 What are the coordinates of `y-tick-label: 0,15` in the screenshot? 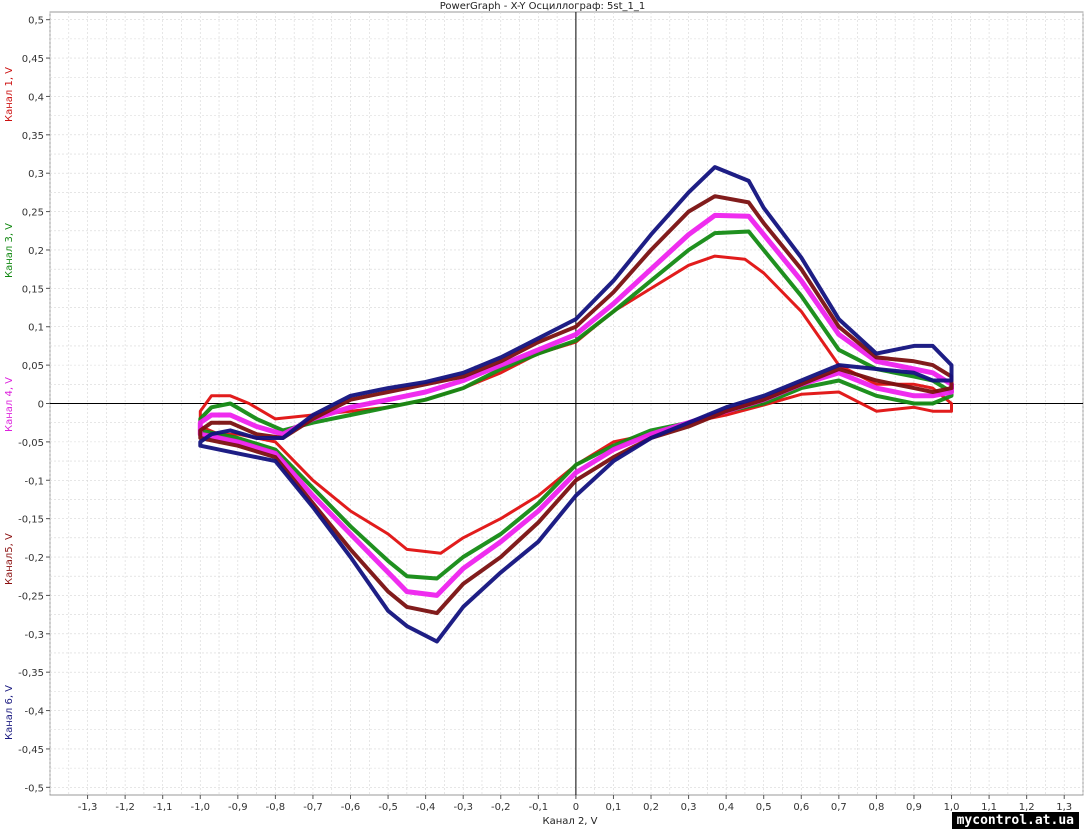 It's located at (33, 289).